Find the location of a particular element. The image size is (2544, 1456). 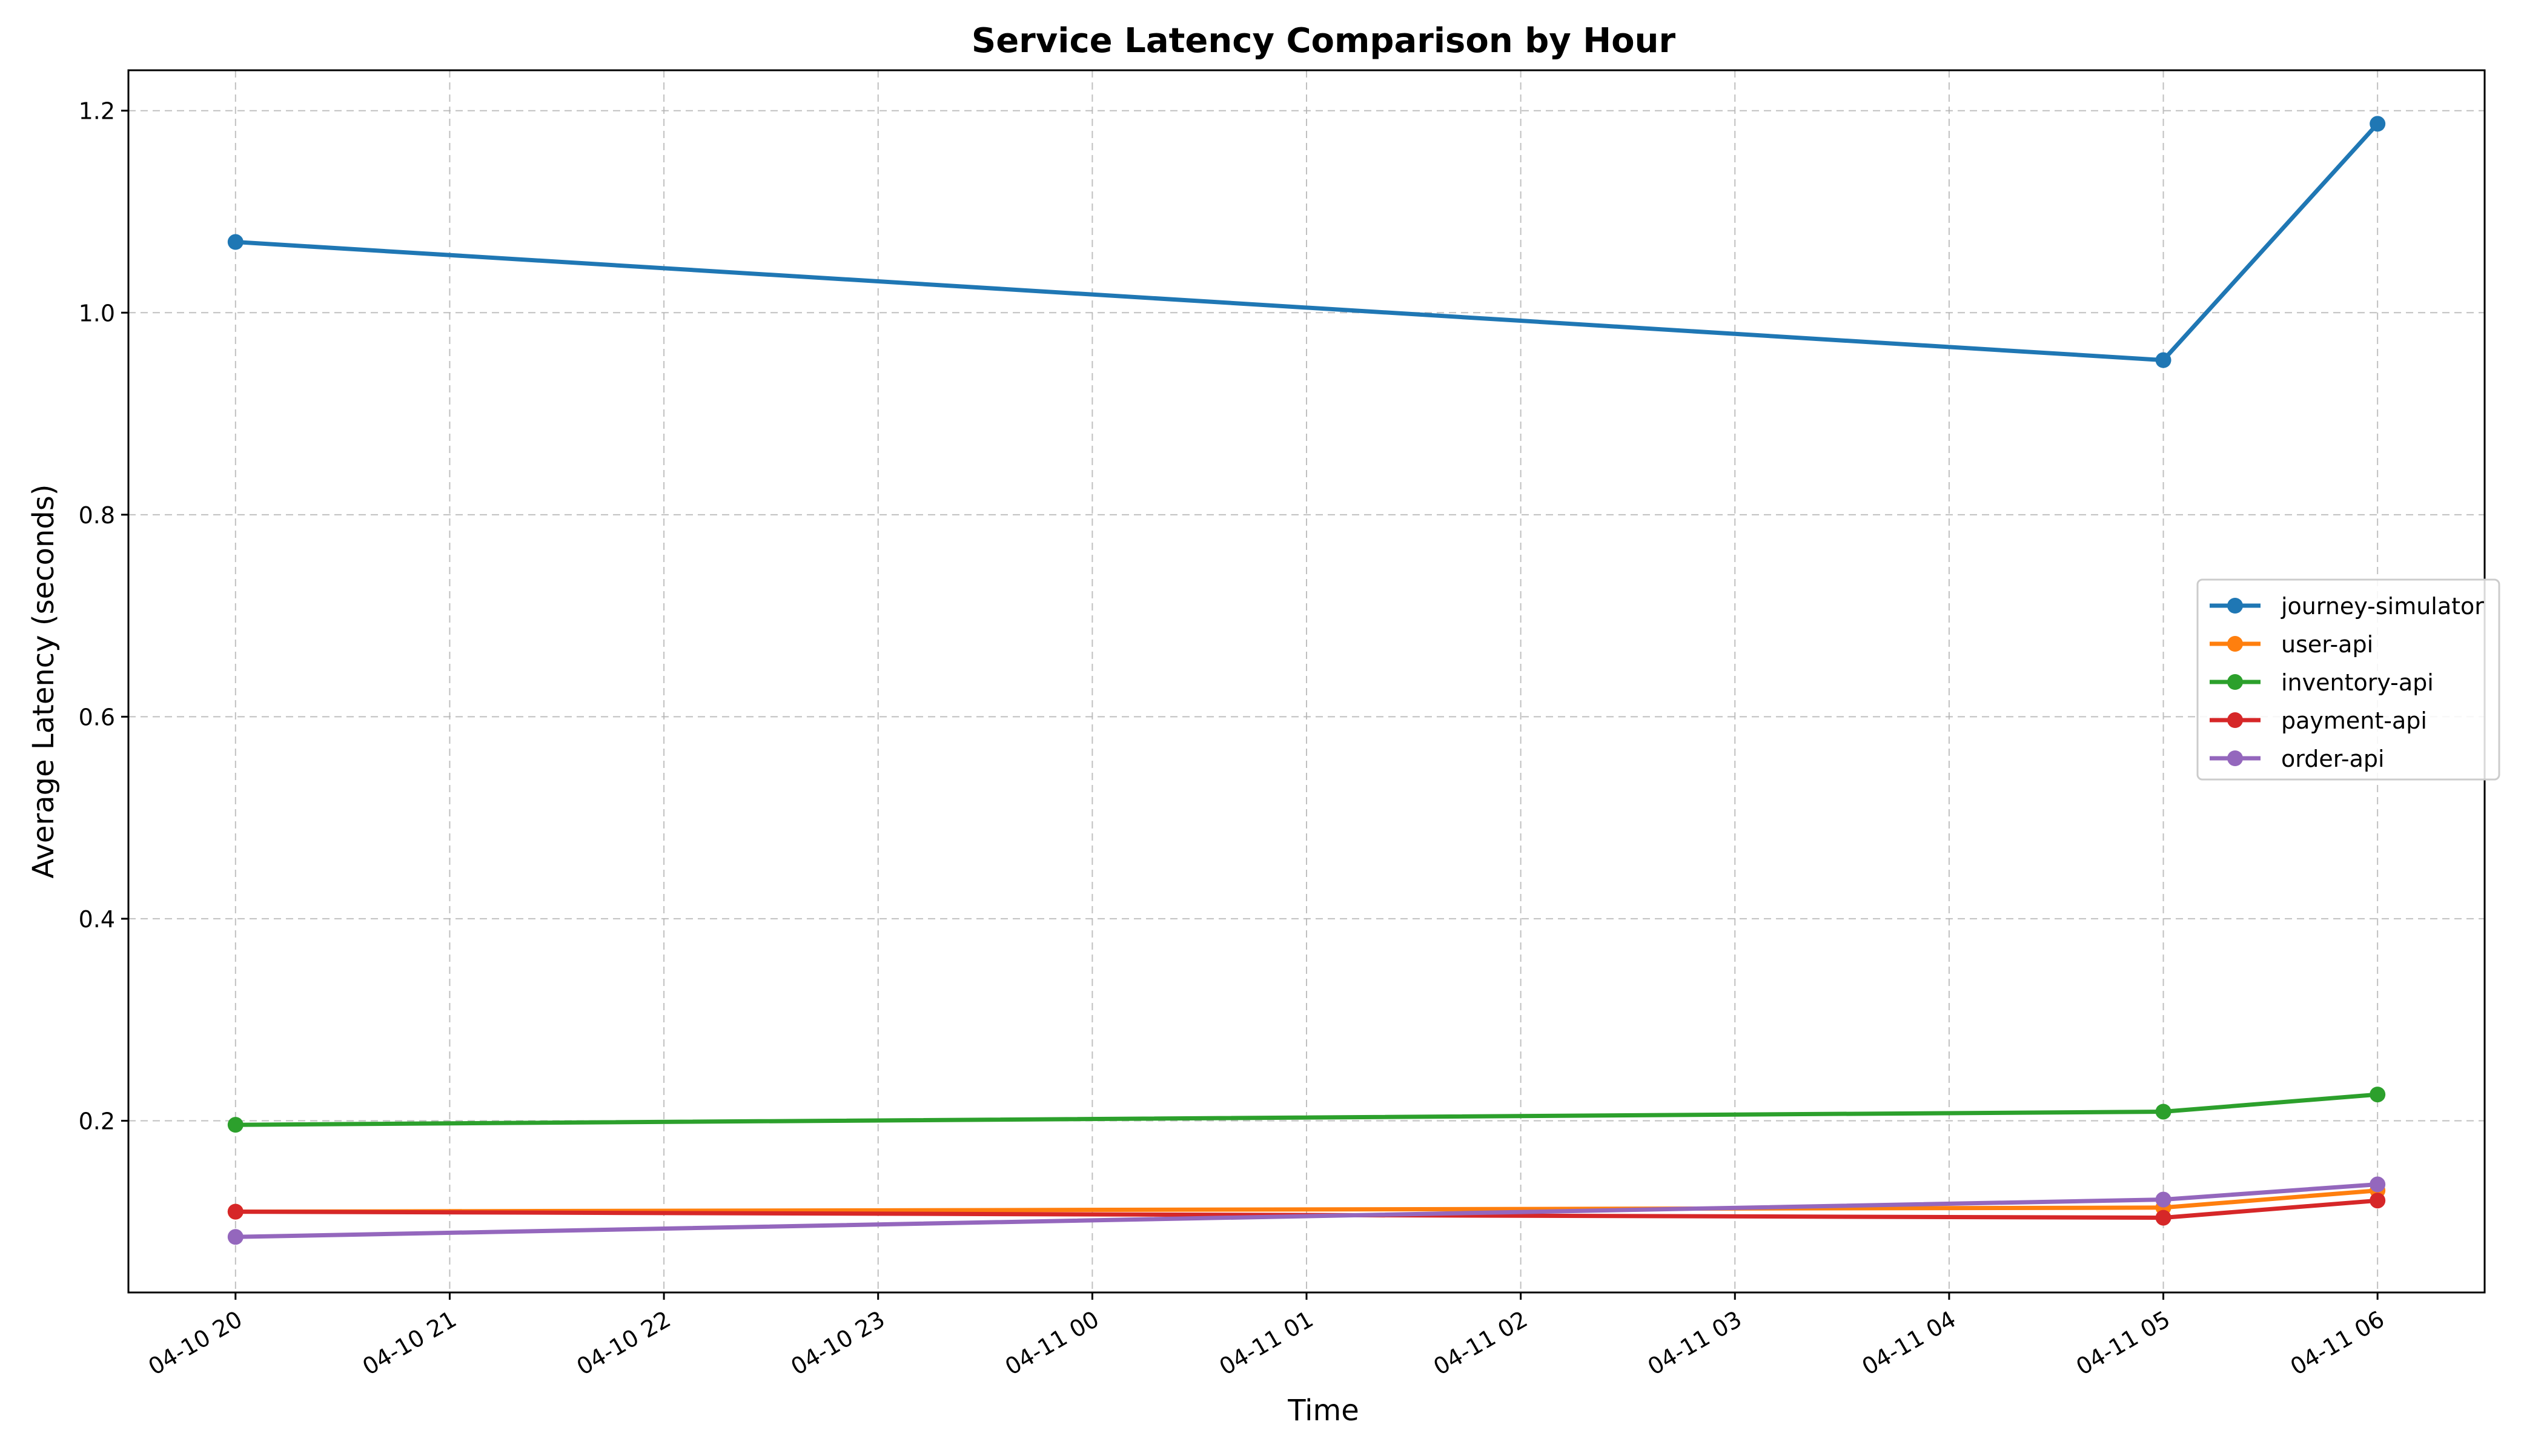

legend-label-order-api: order-api is located at coordinates (2333, 759).